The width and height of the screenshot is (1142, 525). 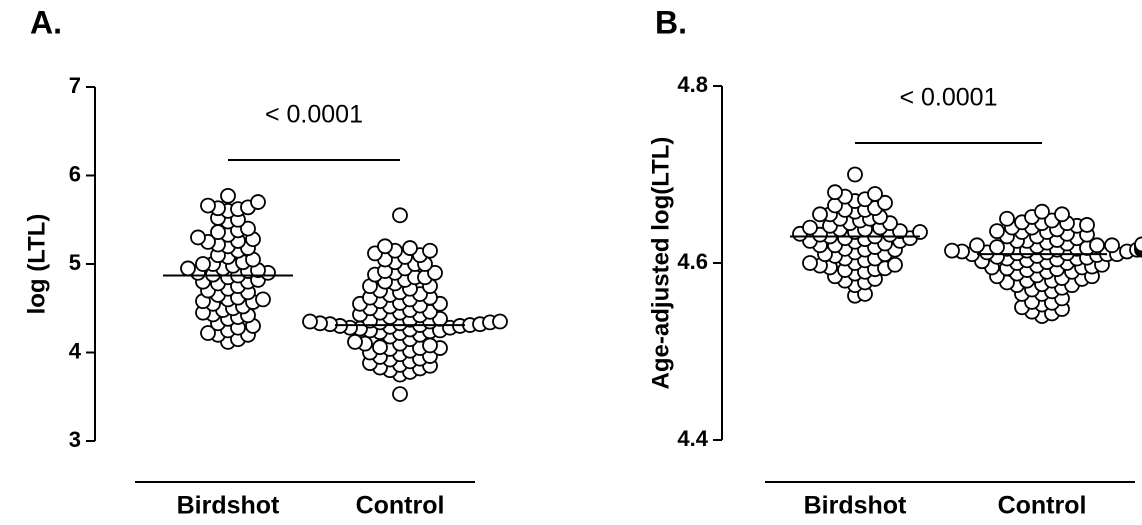 What do you see at coordinates (75, 262) in the screenshot?
I see `y-tick-label: 5` at bounding box center [75, 262].